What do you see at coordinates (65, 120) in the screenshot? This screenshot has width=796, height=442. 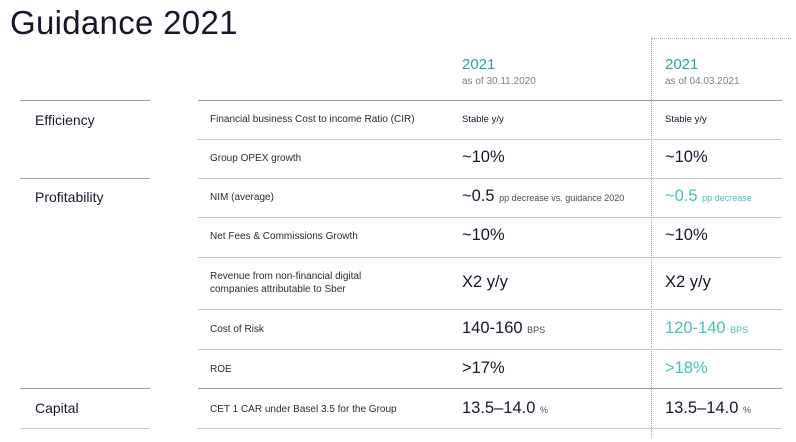 I see `category-efficiency: Efficiency` at bounding box center [65, 120].